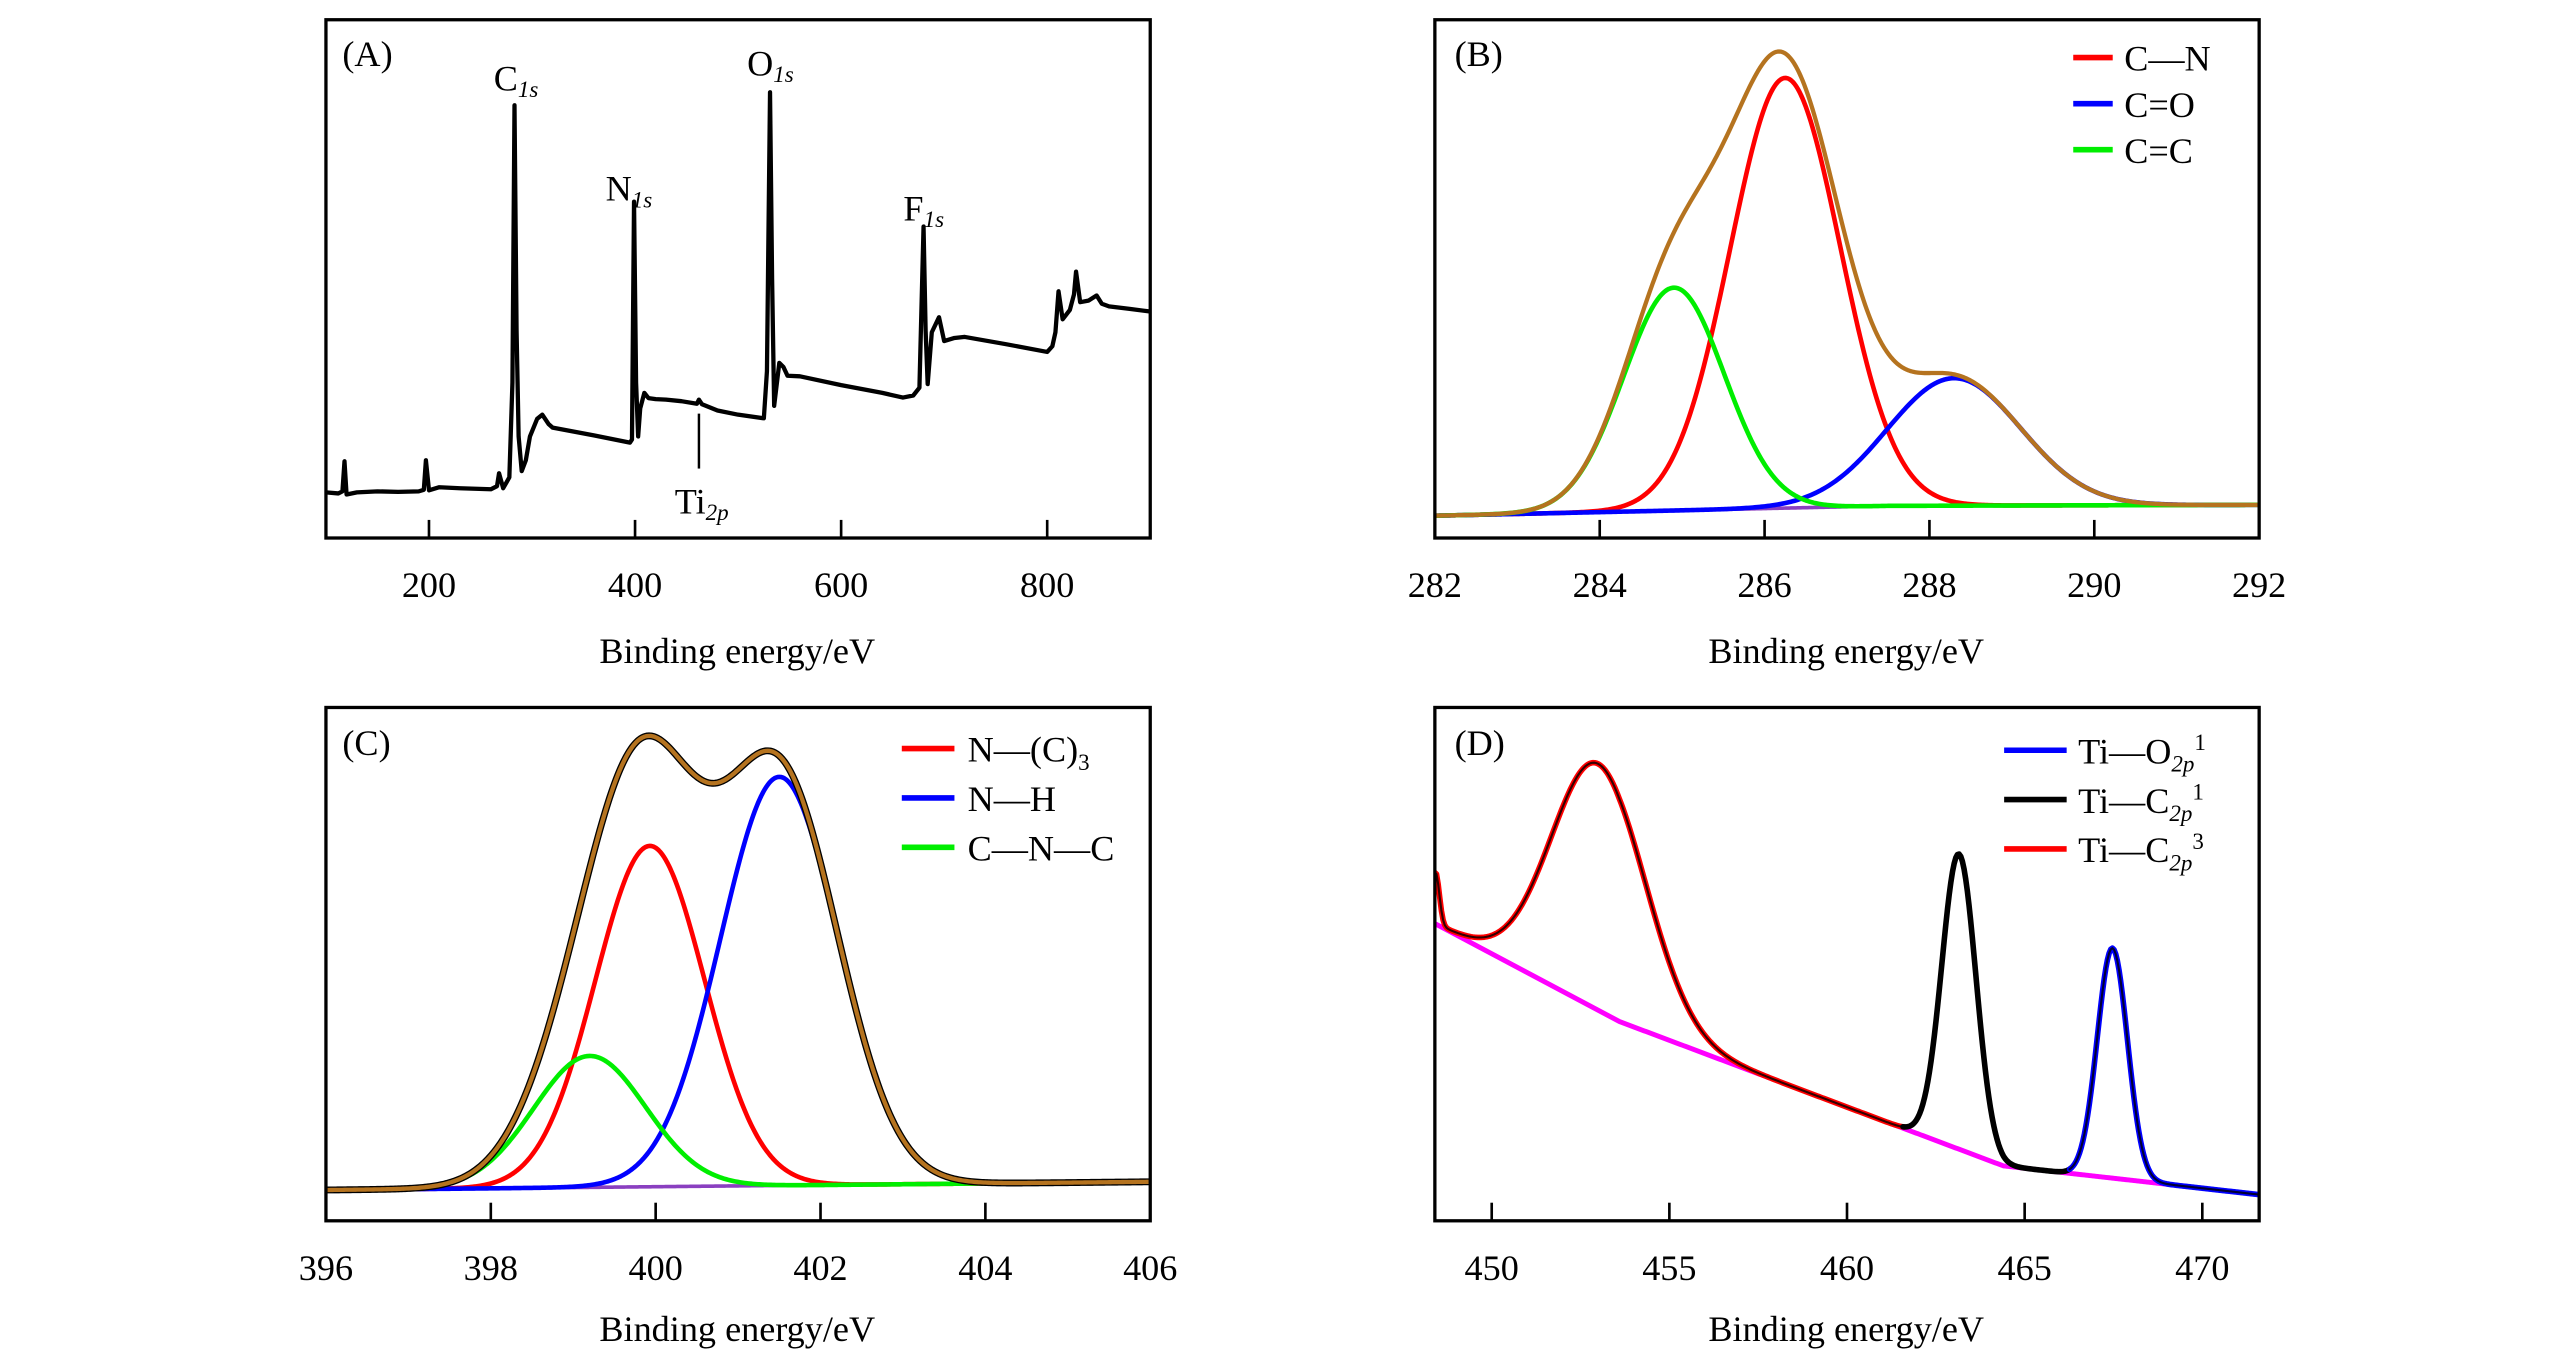 The width and height of the screenshot is (2567, 1359). Describe the element at coordinates (629, 191) in the screenshot. I see `peak-label-n1s: N1s` at that location.